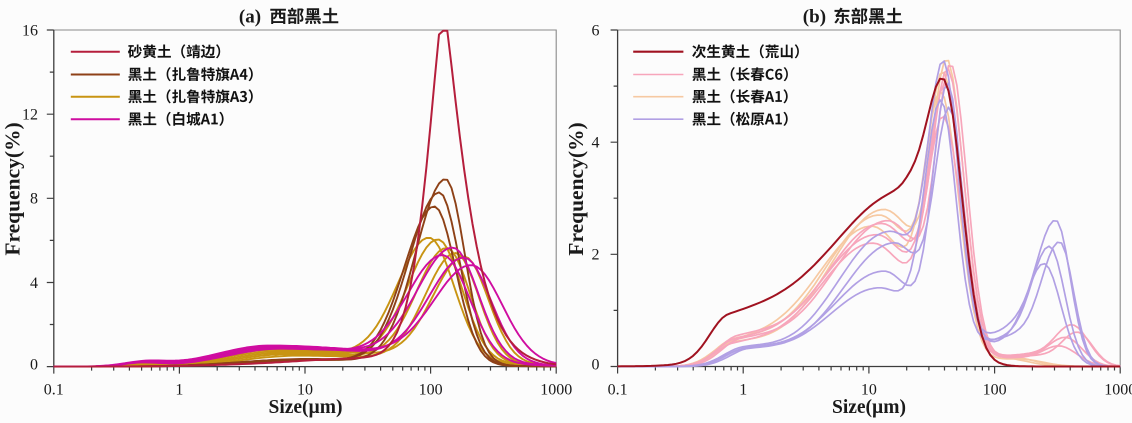  Describe the element at coordinates (250, 17) in the screenshot. I see `svg-text: (a)` at that location.